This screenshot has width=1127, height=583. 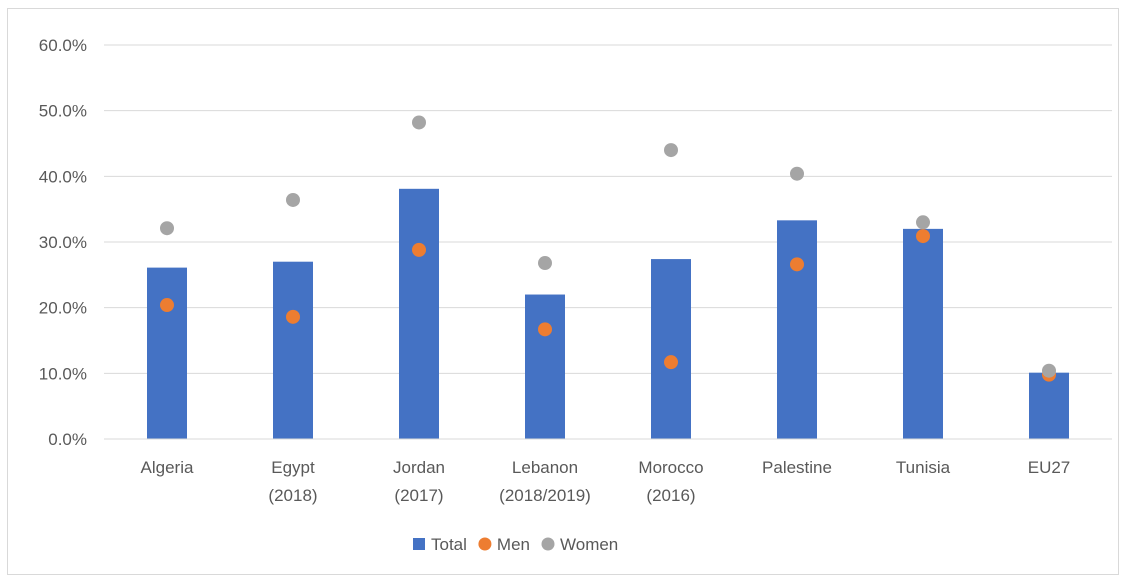 I want to click on marker-women-jordan, so click(x=419, y=122).